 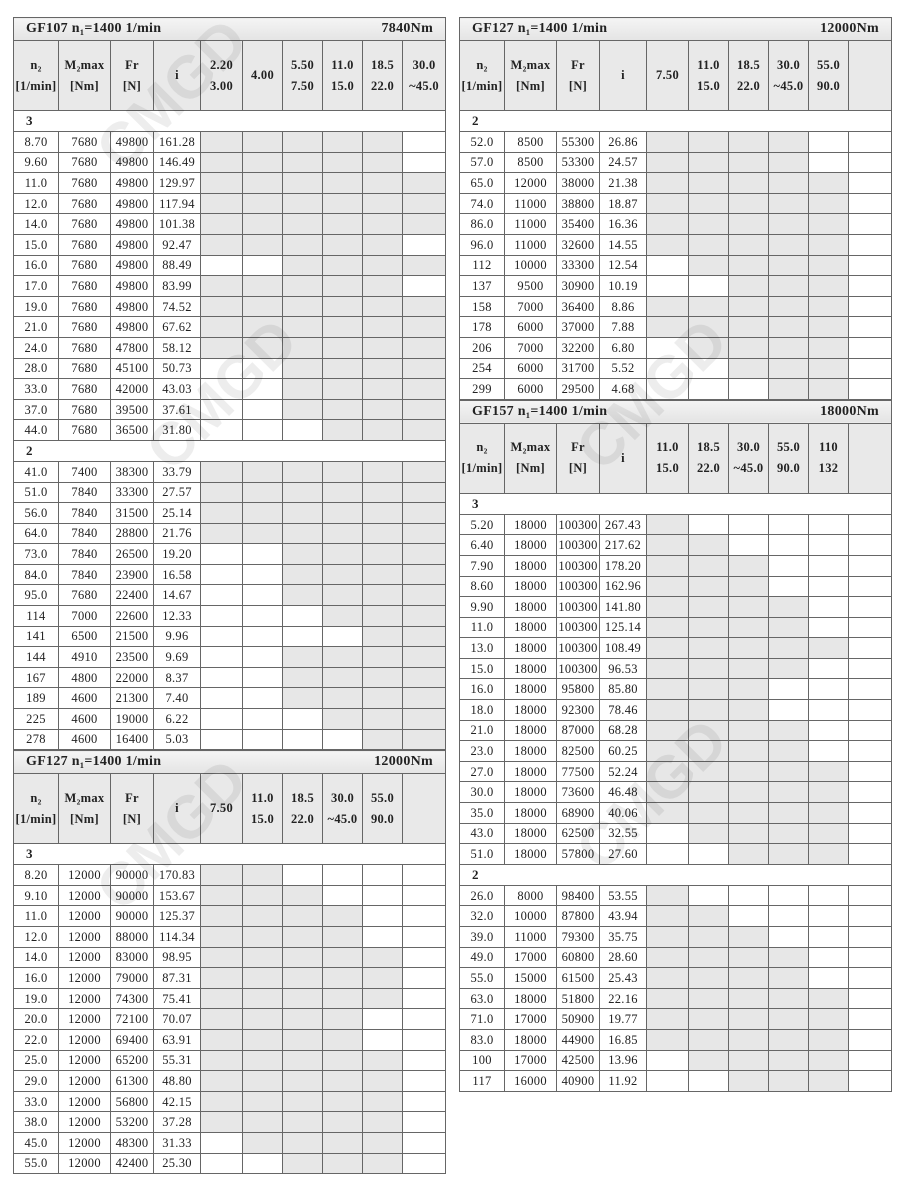 What do you see at coordinates (623, 162) in the screenshot?
I see `cell-ratio: 24.57` at bounding box center [623, 162].